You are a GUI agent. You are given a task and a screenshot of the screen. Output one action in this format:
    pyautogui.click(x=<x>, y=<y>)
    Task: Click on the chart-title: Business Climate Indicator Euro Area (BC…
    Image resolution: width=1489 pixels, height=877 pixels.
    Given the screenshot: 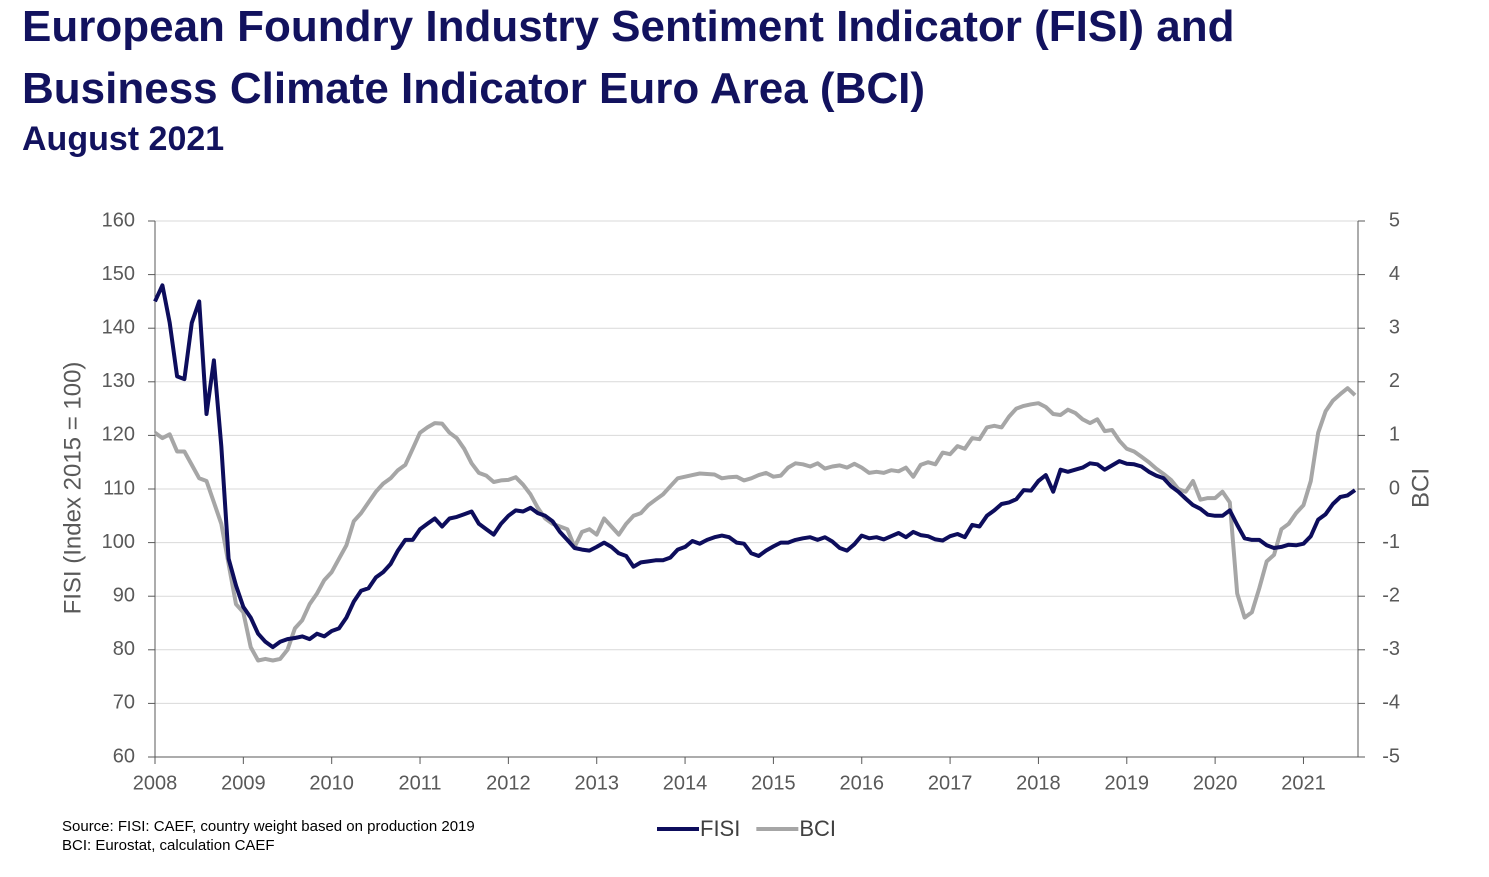 What is the action you would take?
    pyautogui.click(x=474, y=88)
    